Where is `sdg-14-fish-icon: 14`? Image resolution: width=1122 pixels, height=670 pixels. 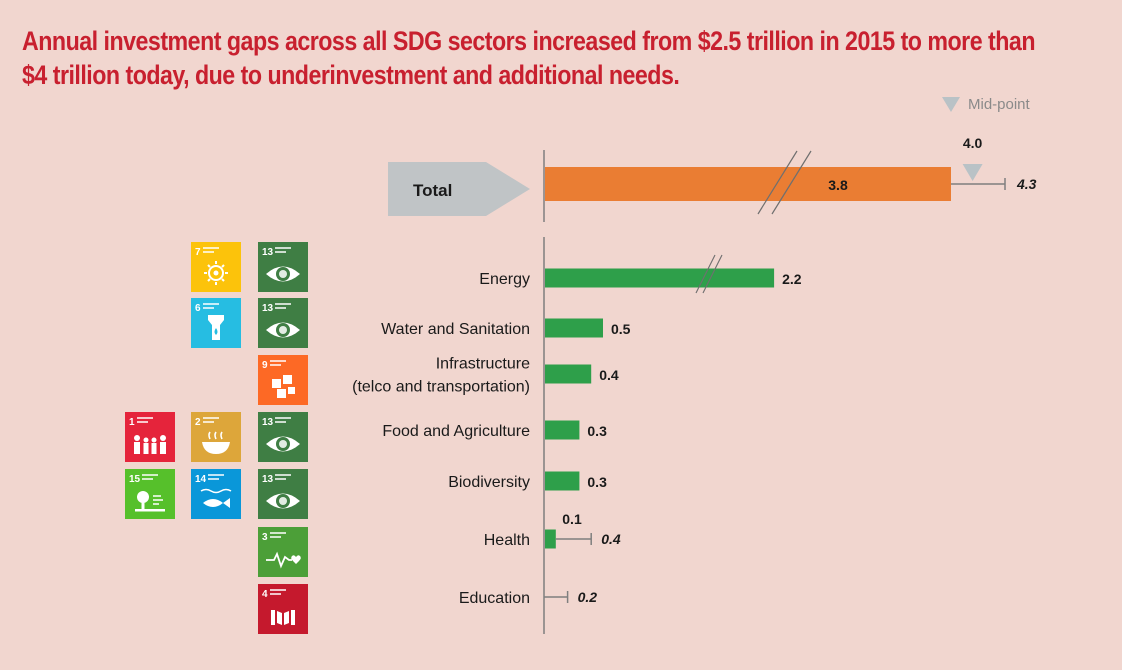 sdg-14-fish-icon: 14 is located at coordinates (216, 494).